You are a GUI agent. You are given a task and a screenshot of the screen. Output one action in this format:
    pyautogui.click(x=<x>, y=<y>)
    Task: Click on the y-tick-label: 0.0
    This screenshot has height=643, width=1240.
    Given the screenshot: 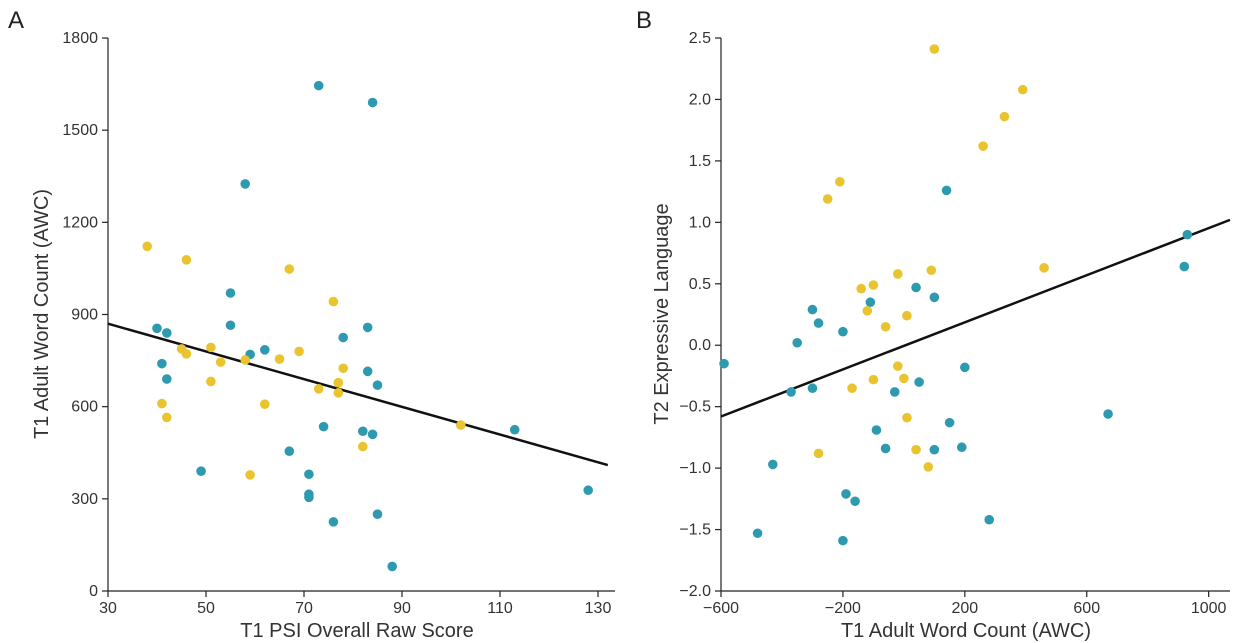 What is the action you would take?
    pyautogui.click(x=700, y=345)
    